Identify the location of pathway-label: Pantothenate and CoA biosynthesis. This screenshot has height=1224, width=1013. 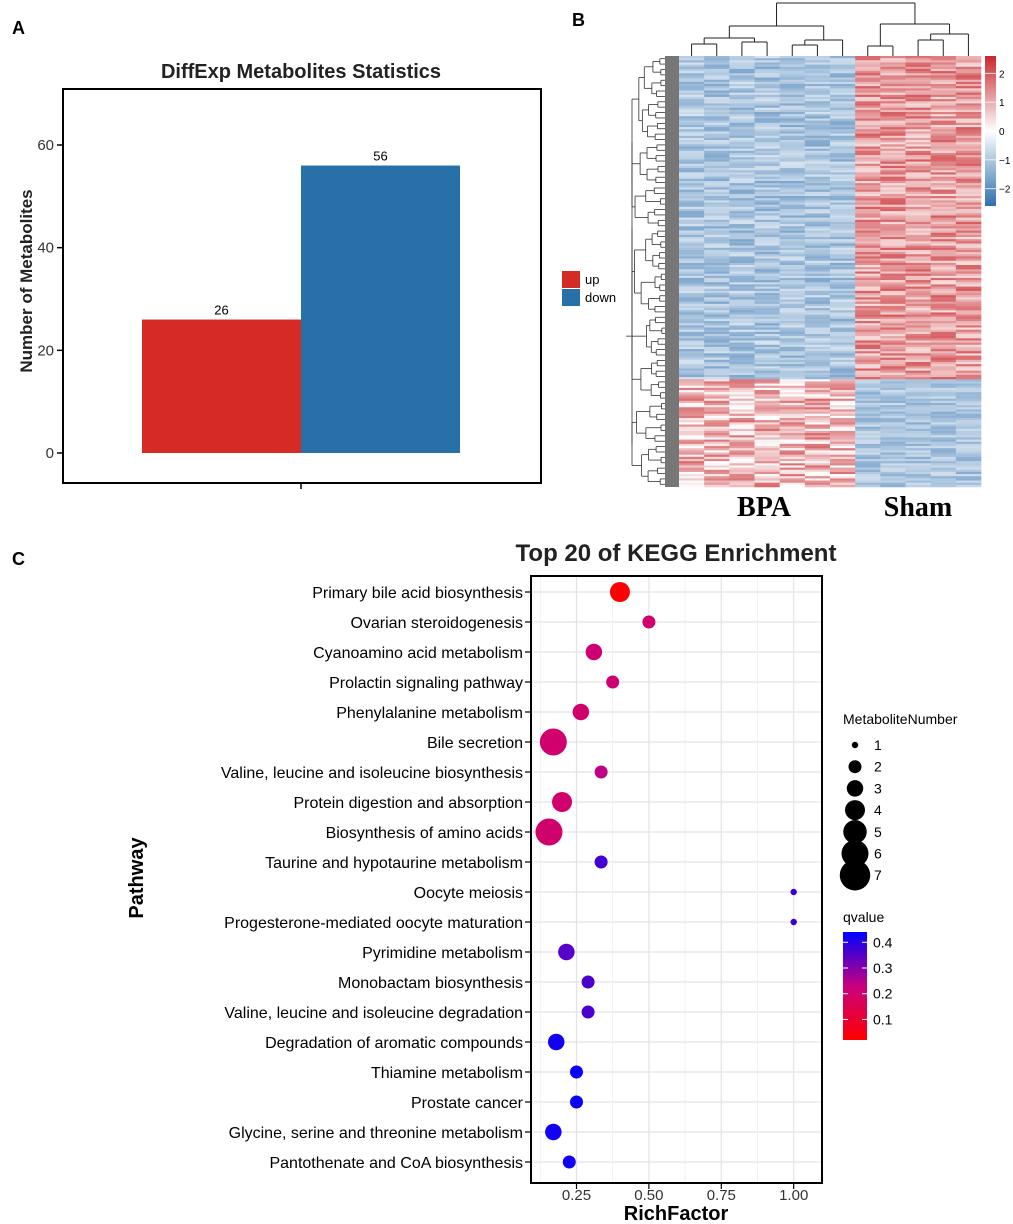
(396, 1163).